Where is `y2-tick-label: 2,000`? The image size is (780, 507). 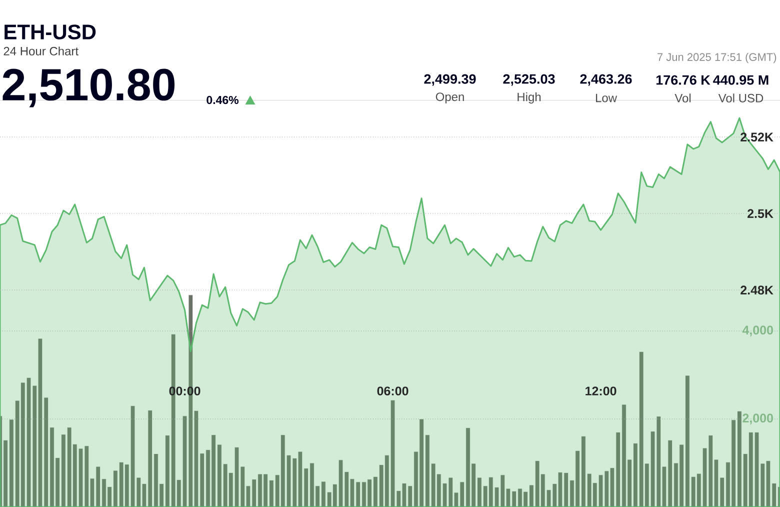 y2-tick-label: 2,000 is located at coordinates (757, 419).